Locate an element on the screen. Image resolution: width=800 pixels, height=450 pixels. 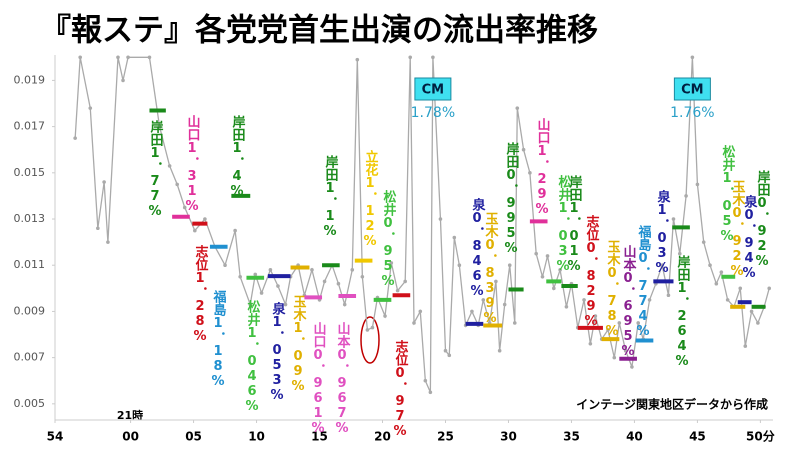
x-tick-label: 35 is located at coordinates (571, 437).